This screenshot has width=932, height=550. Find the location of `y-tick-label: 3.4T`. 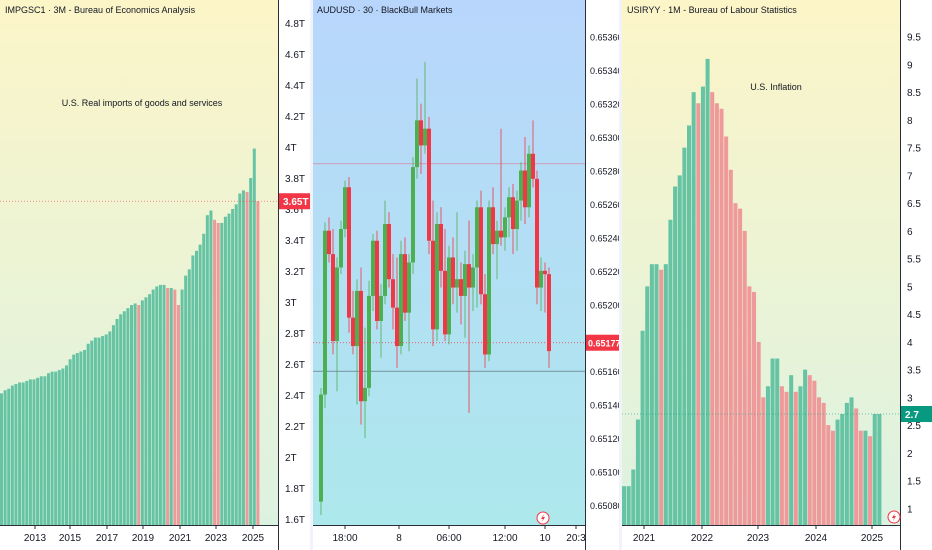

y-tick-label: 3.4T is located at coordinates (295, 241).